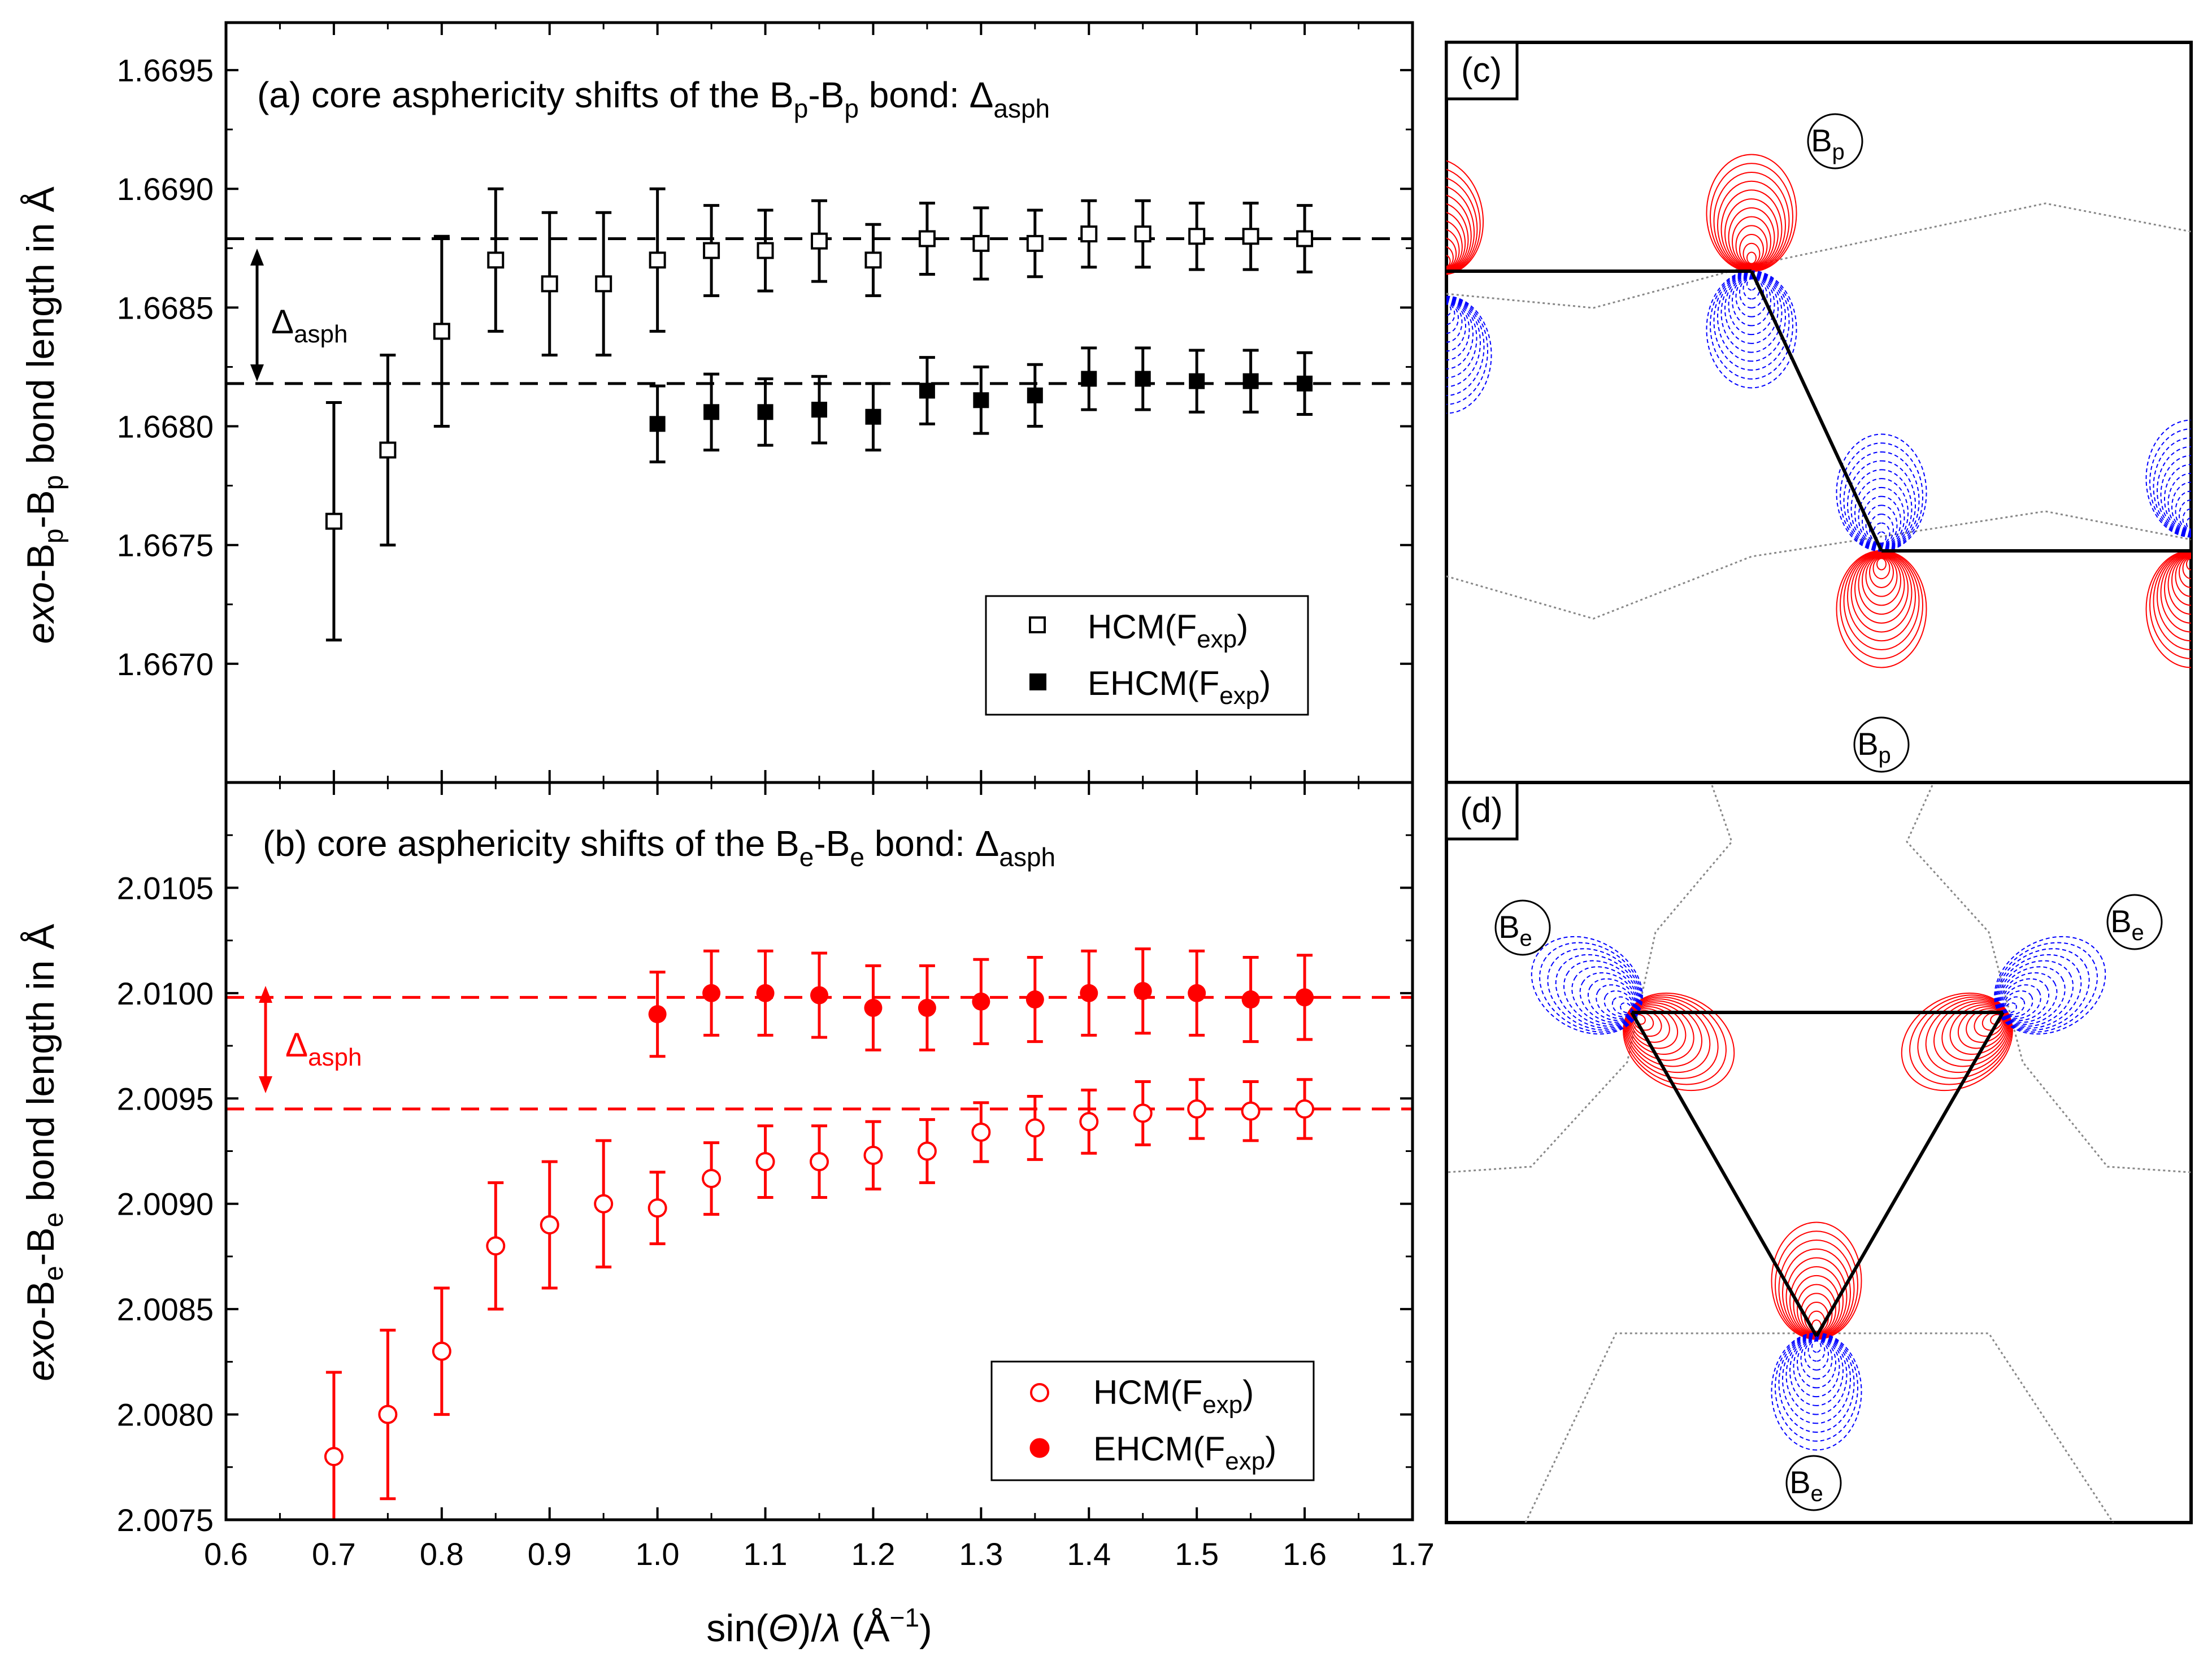 This screenshot has height=1674, width=2212. Describe the element at coordinates (550, 1554) in the screenshot. I see `x-tick-label-3: 0.9` at that location.